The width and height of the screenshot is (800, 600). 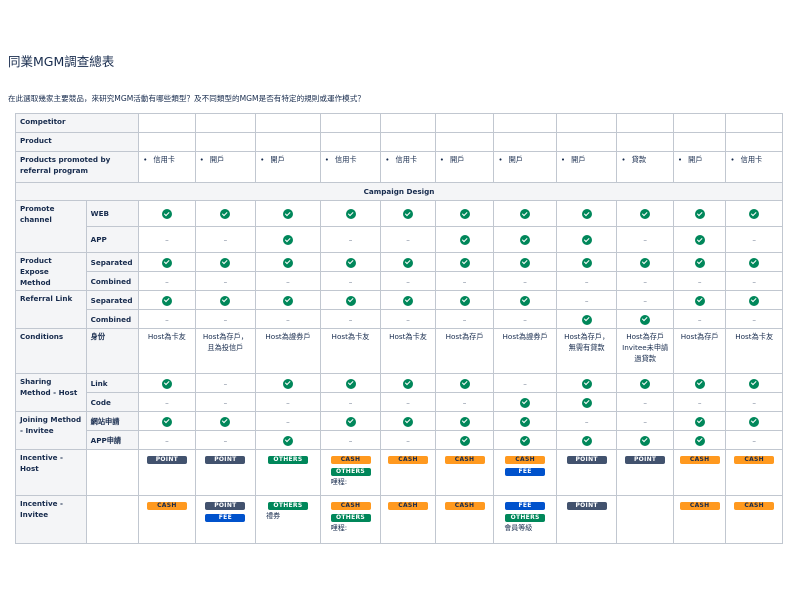 I want to click on table-row: Referral Link Separated – –, so click(x=399, y=309).